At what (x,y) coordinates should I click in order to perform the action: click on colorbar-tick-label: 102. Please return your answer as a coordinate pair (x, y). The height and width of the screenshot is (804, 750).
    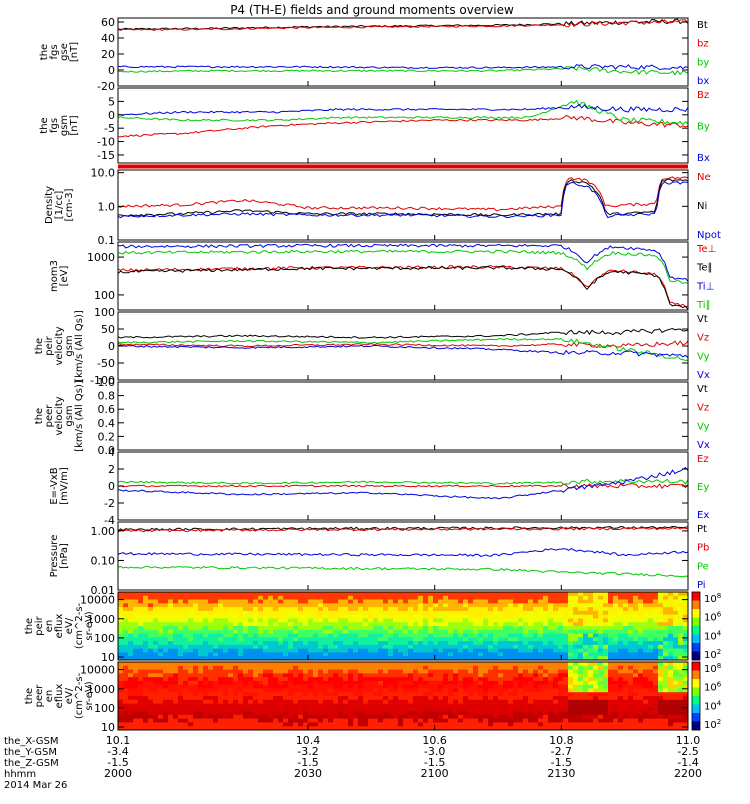
    Looking at the image, I should click on (712, 654).